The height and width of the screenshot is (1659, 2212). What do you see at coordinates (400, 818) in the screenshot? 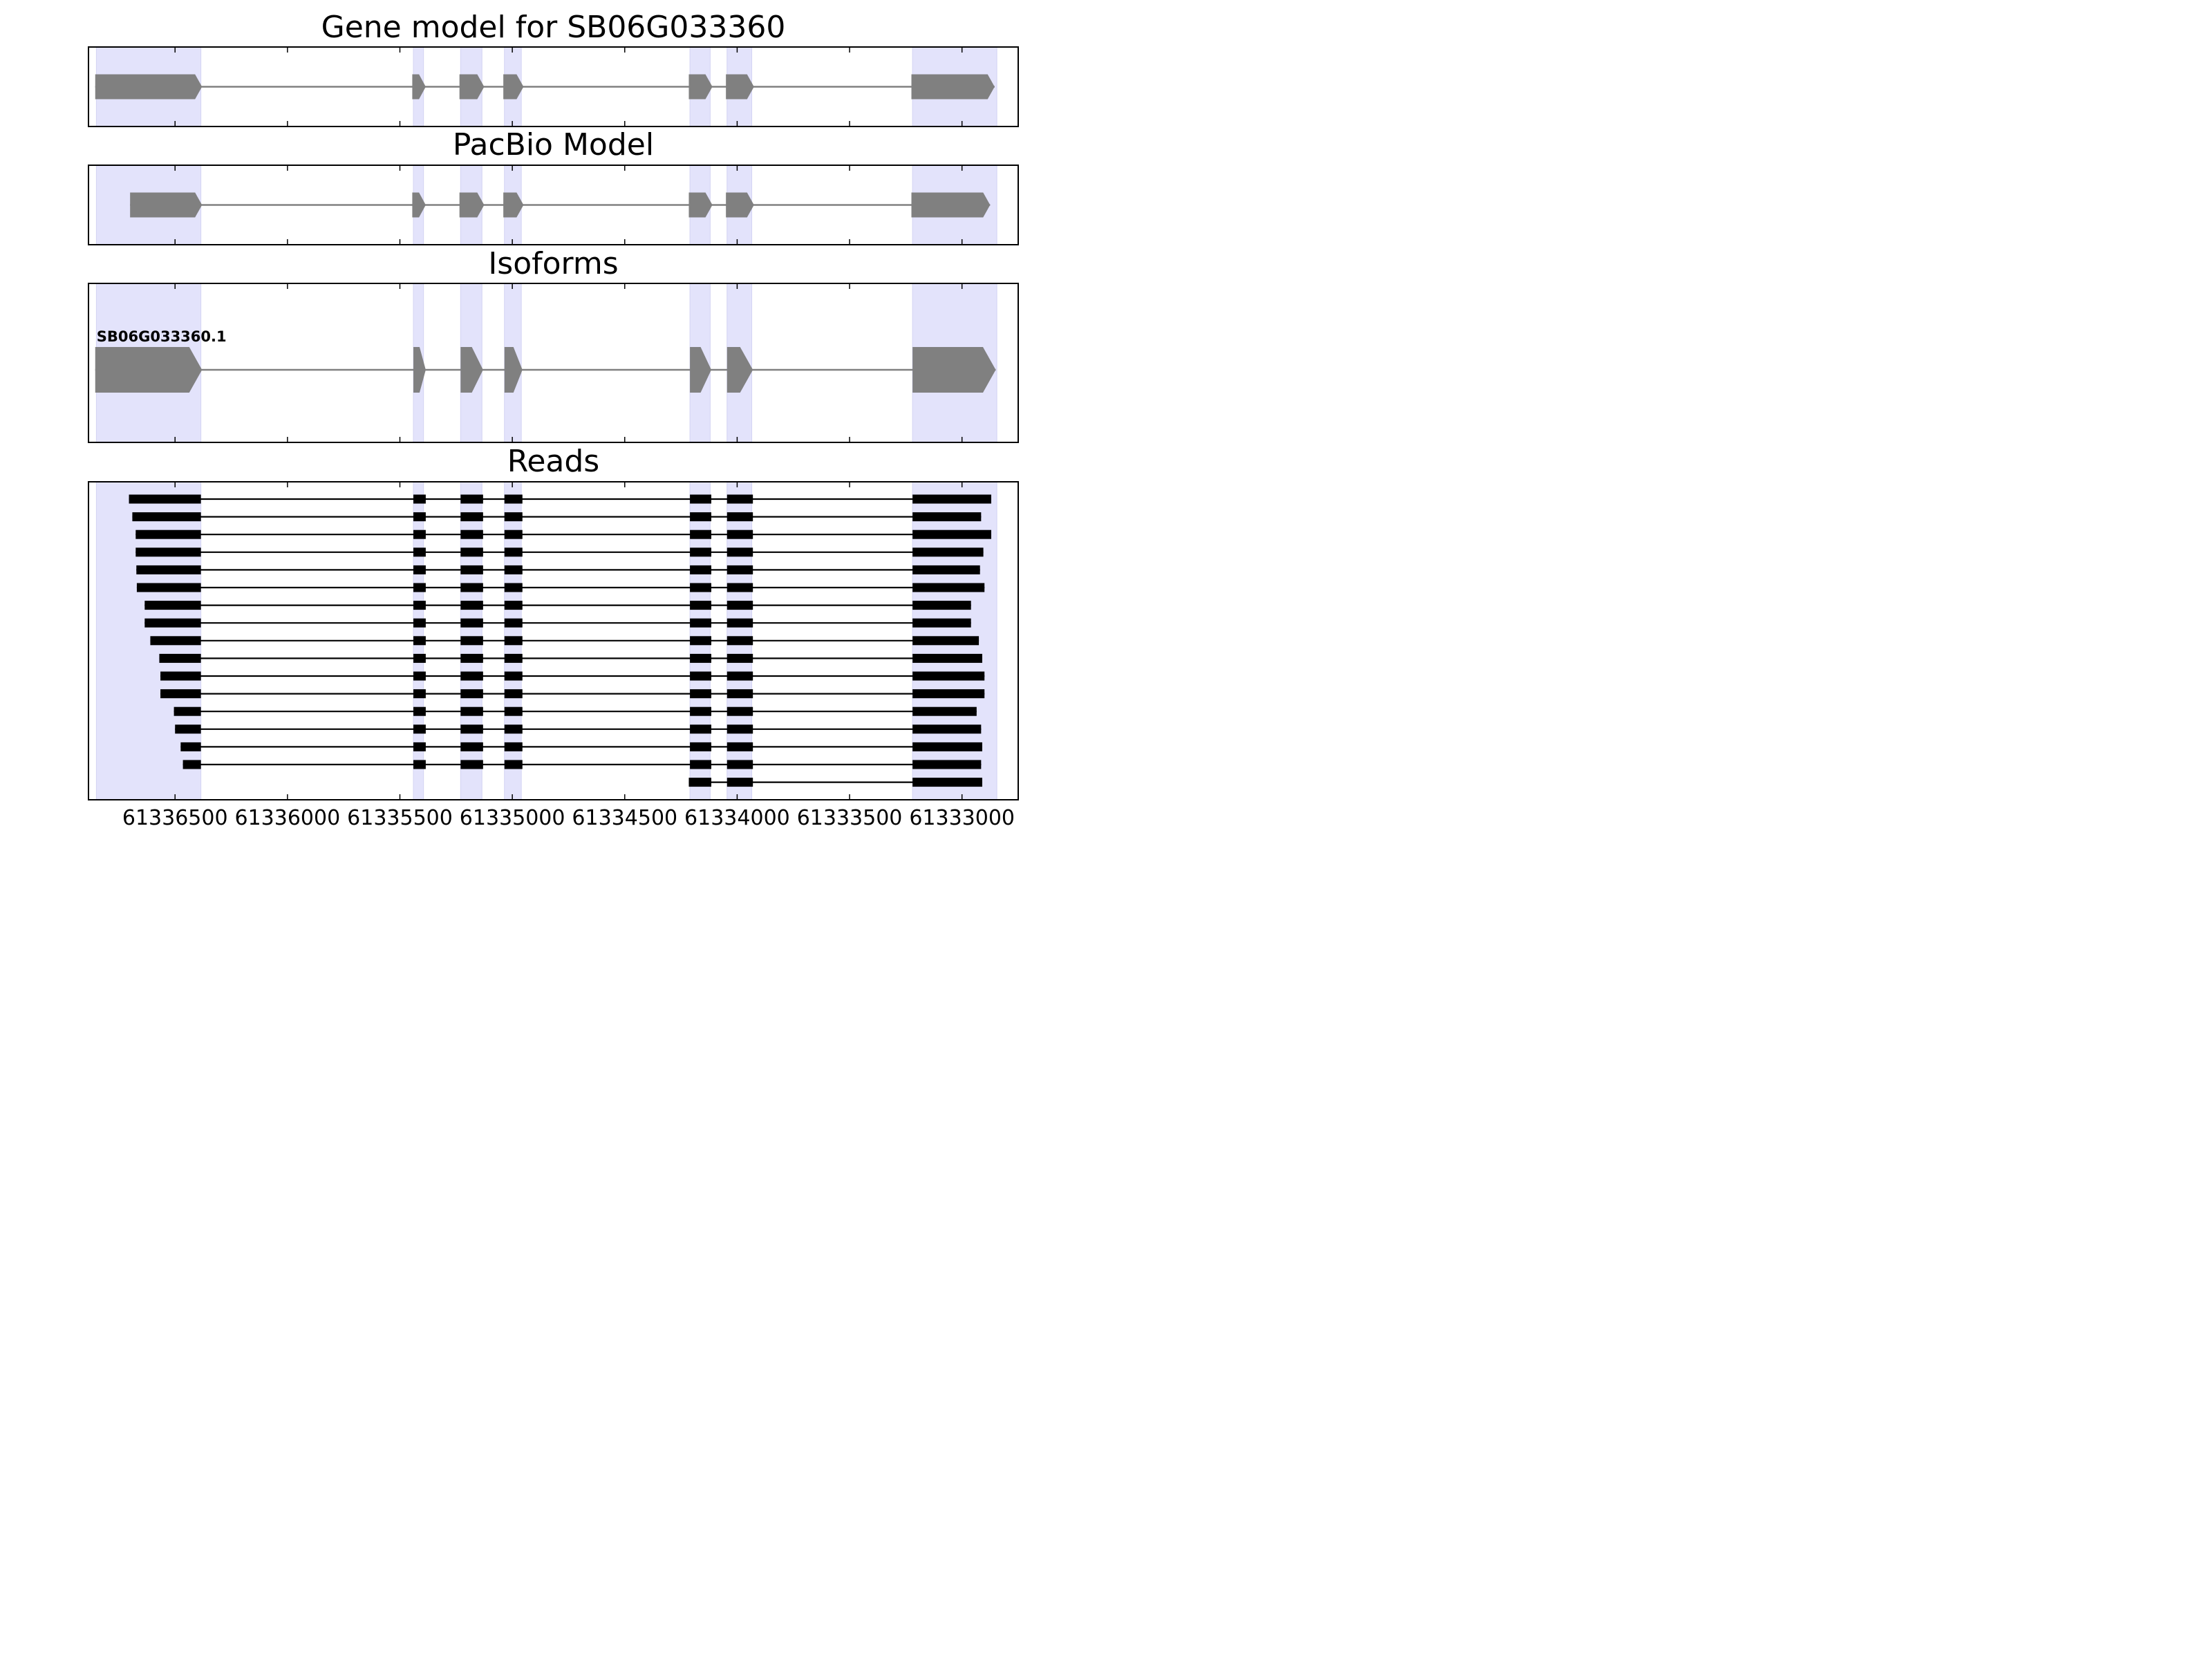
I see `x-tick-label: 61335500` at bounding box center [400, 818].